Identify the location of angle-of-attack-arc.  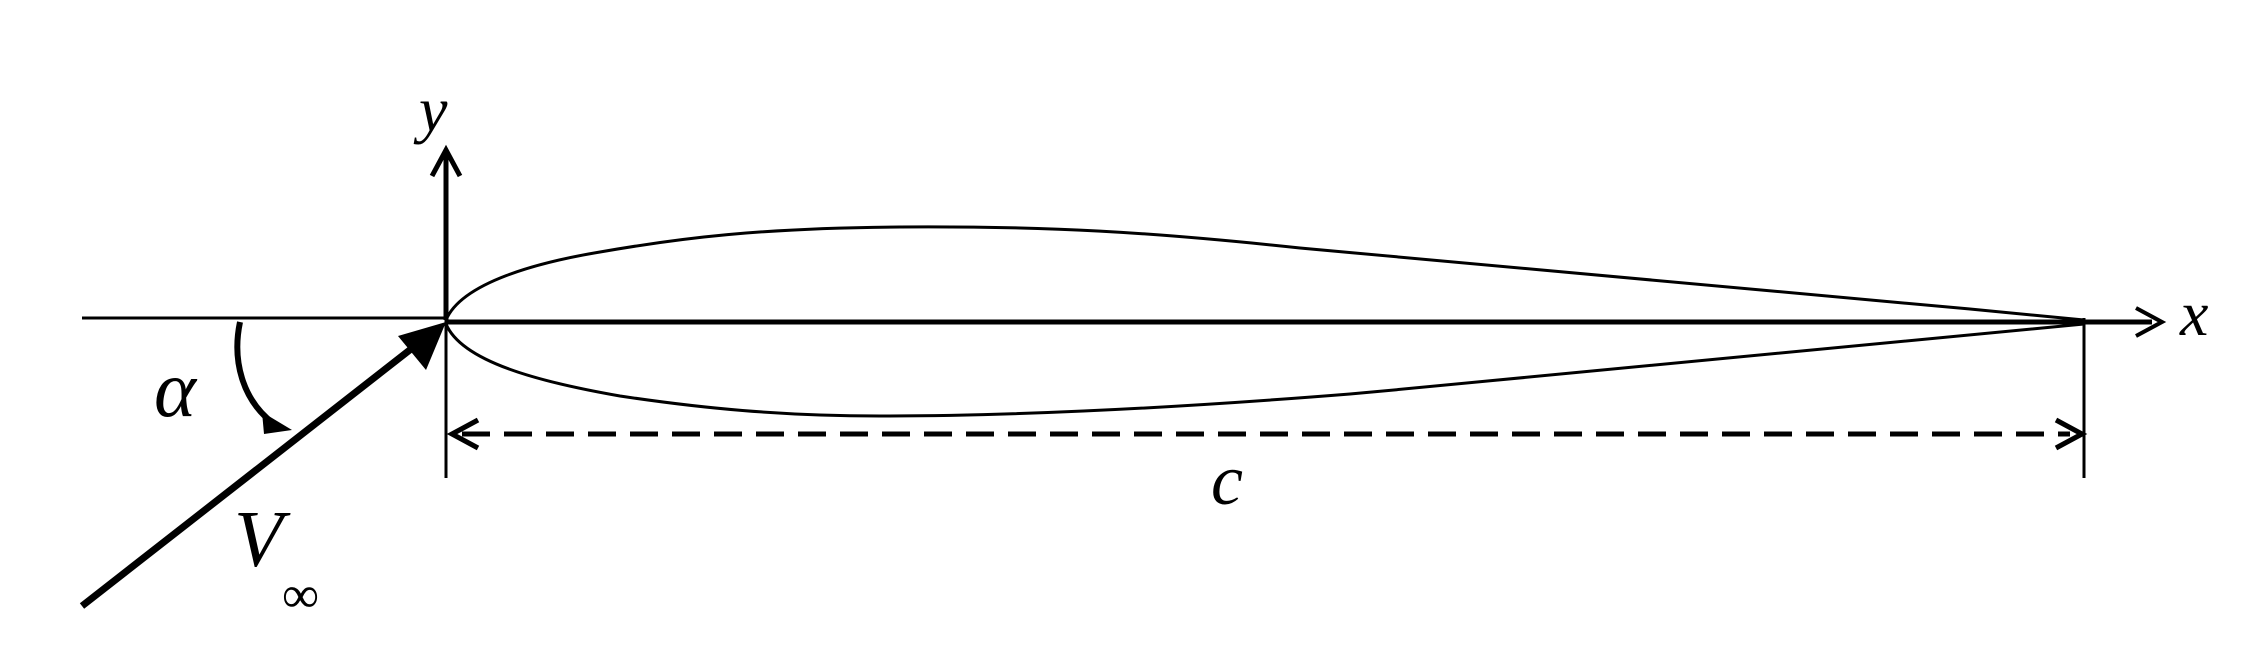
(255, 374).